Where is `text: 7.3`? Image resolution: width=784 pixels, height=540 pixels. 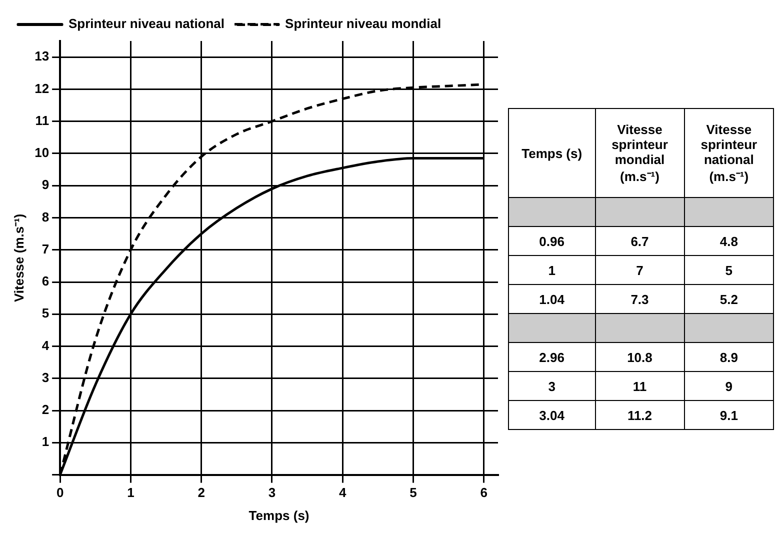
text: 7.3 is located at coordinates (639, 299).